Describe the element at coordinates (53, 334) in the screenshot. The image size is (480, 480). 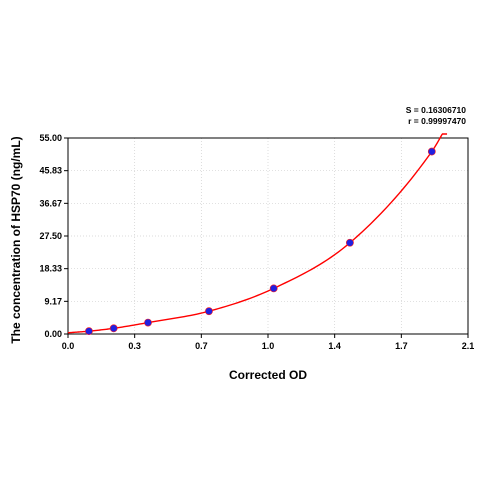
I see `y-tick-label: 0.00` at that location.